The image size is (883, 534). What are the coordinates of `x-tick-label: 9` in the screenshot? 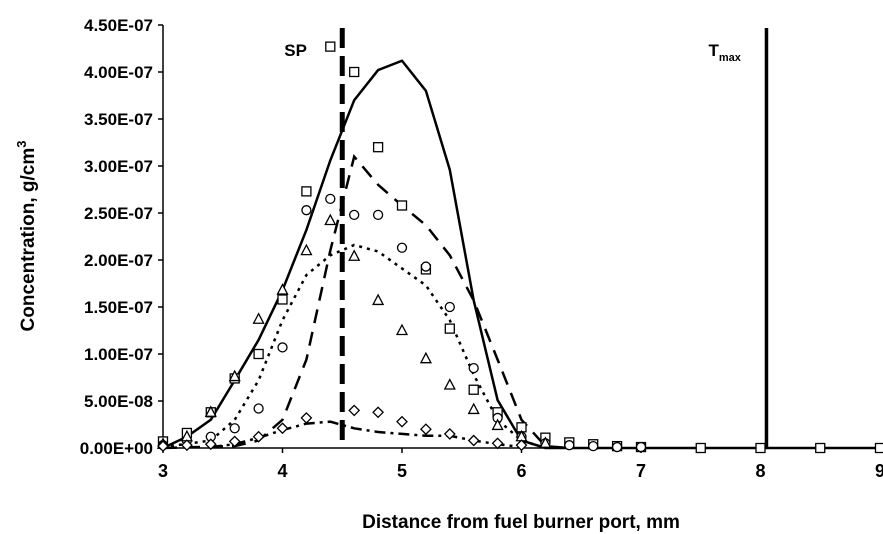 It's located at (879, 471).